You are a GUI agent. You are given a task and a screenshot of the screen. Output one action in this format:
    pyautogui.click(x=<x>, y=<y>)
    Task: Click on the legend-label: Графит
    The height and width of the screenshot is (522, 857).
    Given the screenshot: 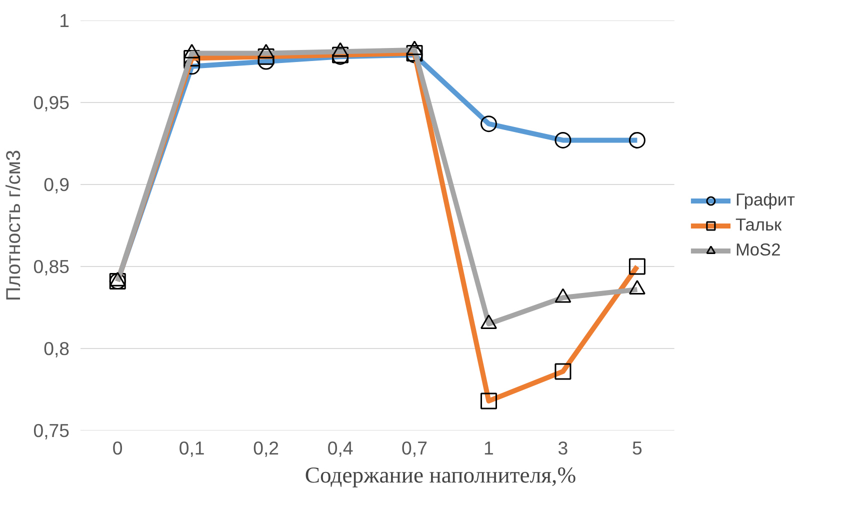 What is the action you would take?
    pyautogui.click(x=765, y=200)
    